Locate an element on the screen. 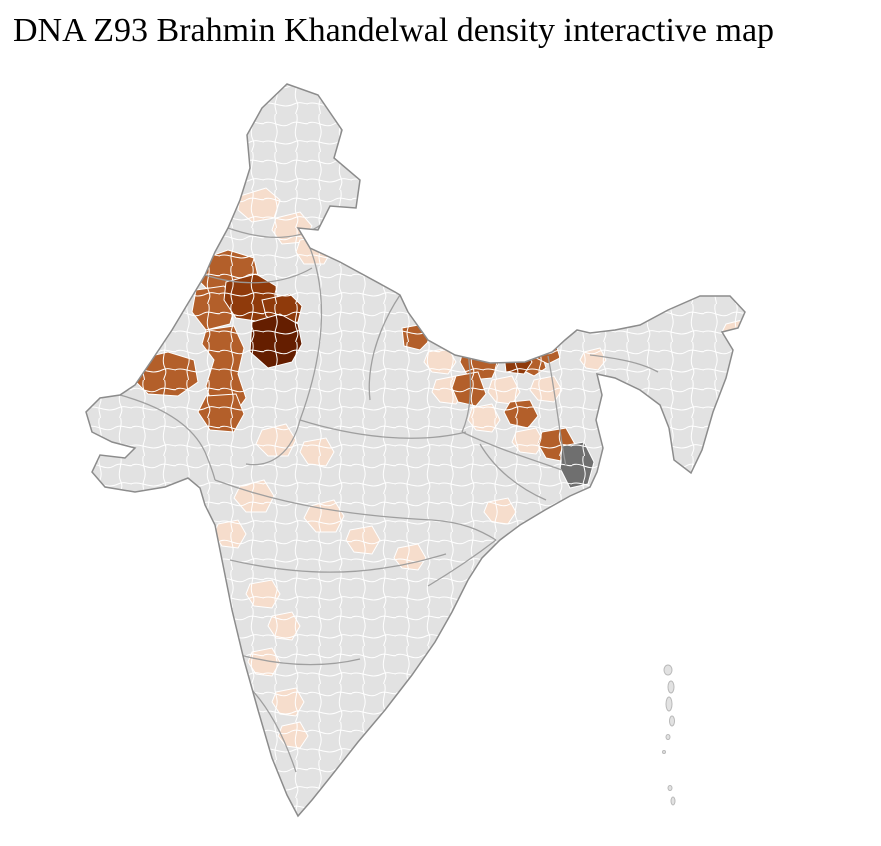 This screenshot has width=881, height=846. andaman-nicobar-islands is located at coordinates (669, 735).